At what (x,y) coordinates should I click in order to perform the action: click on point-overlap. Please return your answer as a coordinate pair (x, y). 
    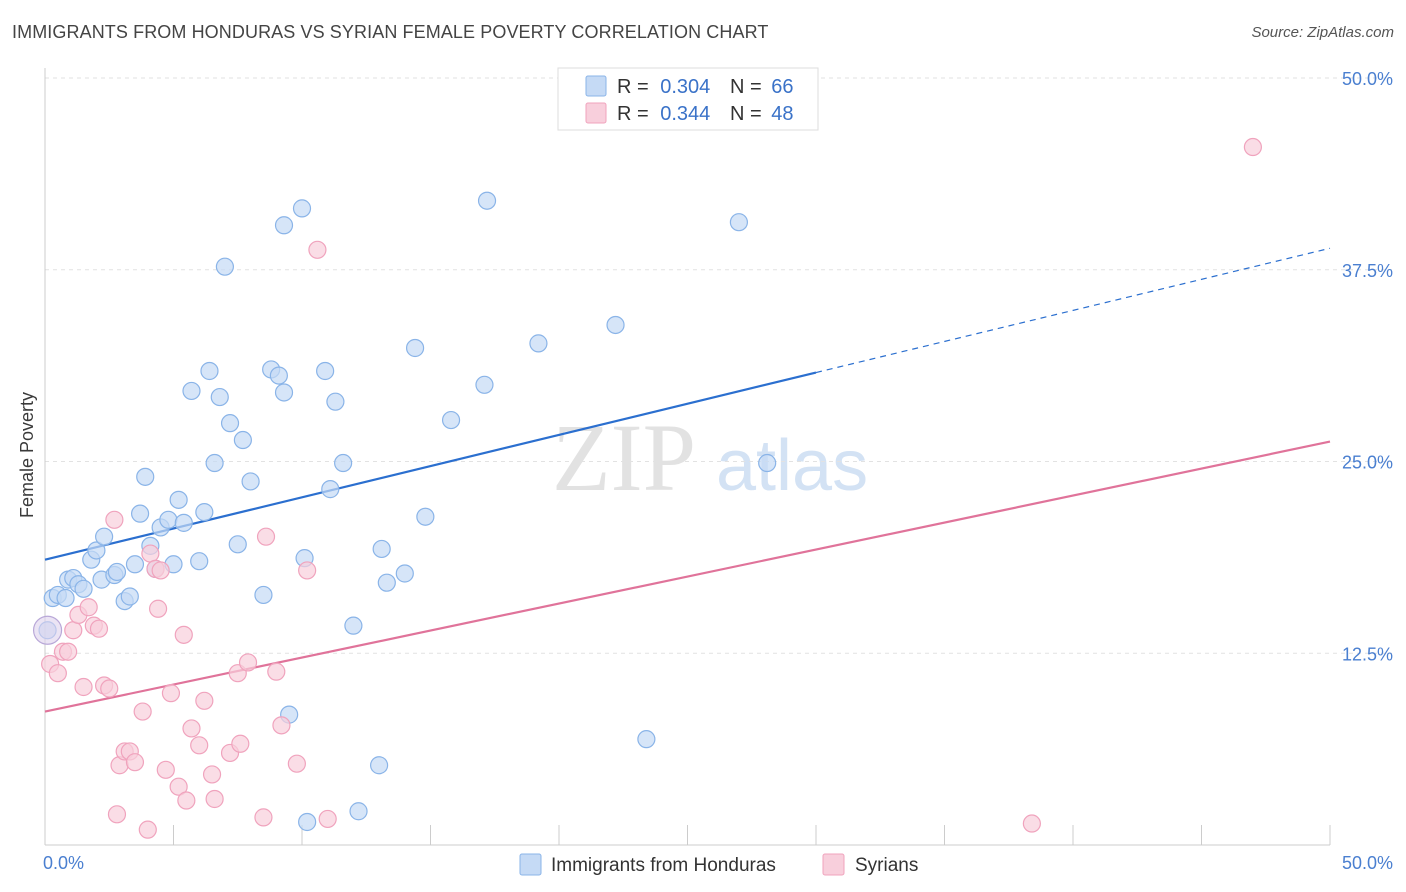
    Looking at the image, I should click on (47, 630).